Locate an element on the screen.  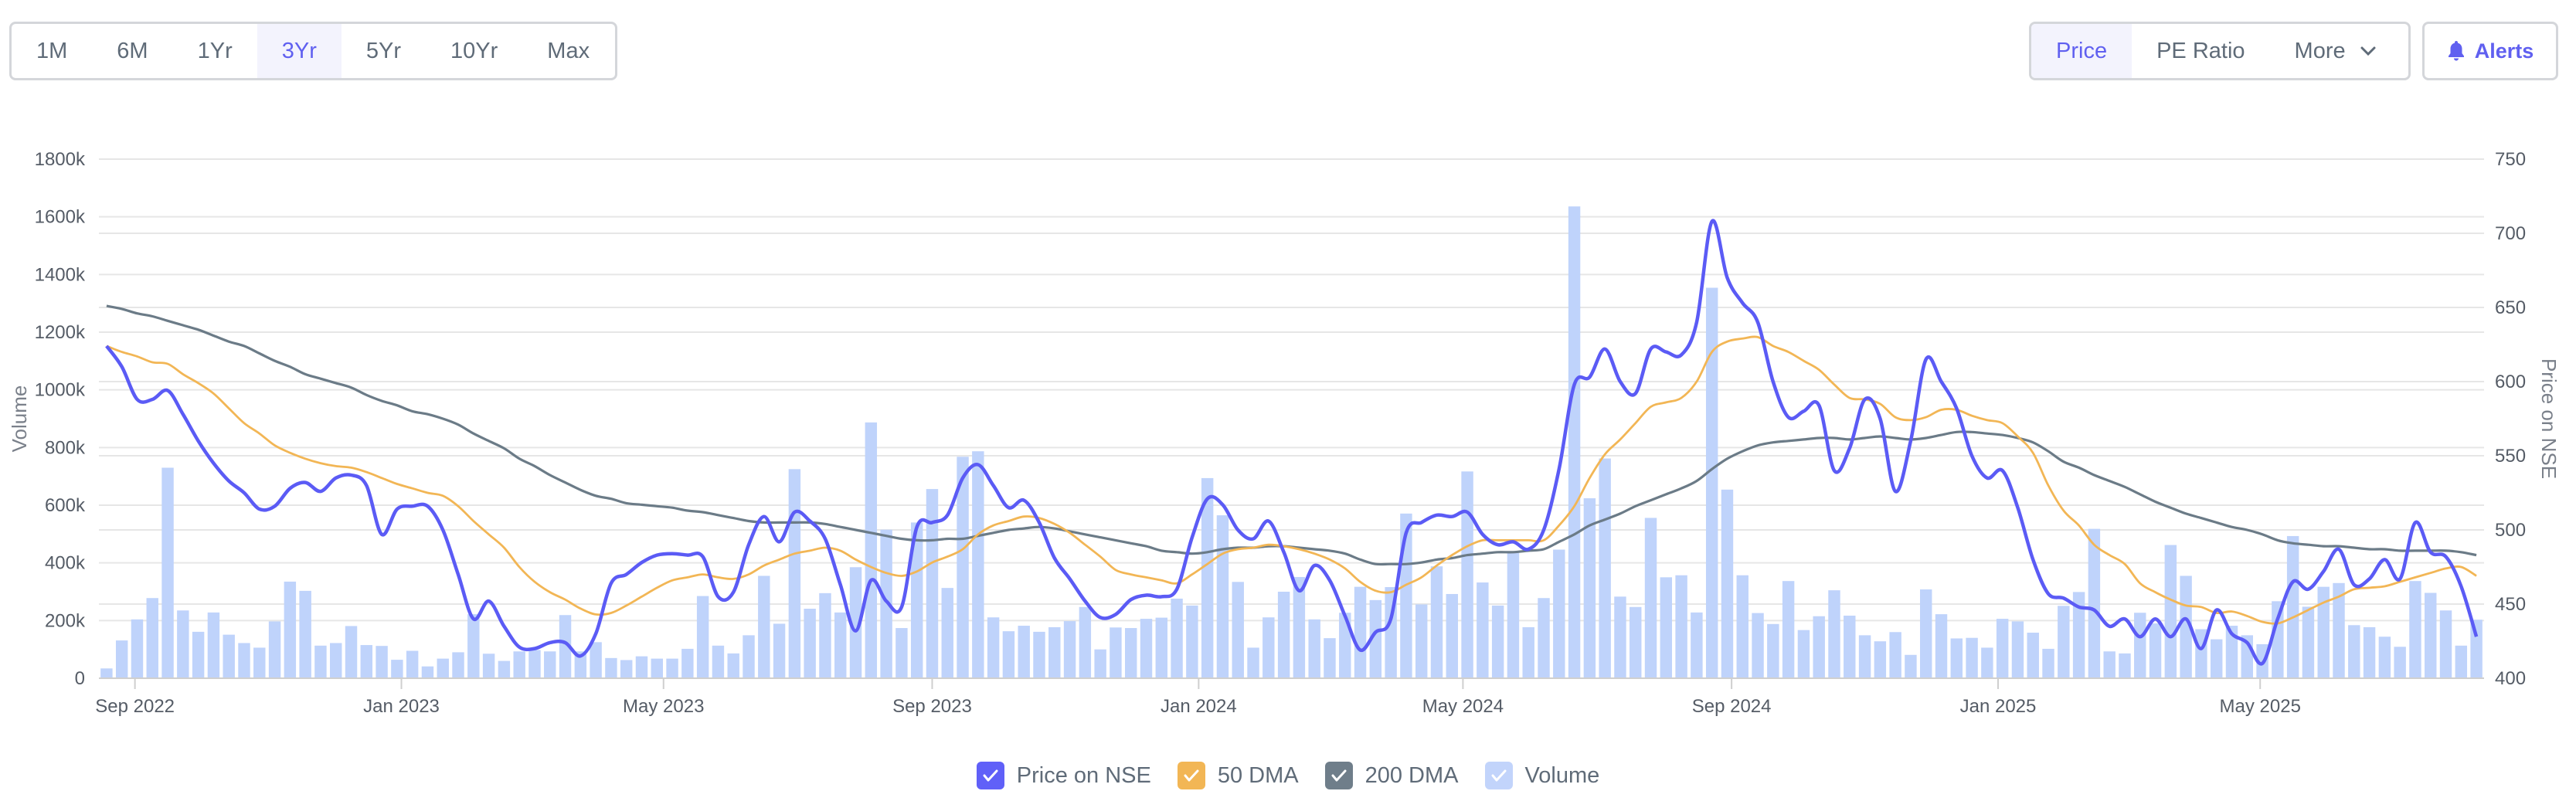
range-tab-10yr: 10Yr is located at coordinates (474, 50).